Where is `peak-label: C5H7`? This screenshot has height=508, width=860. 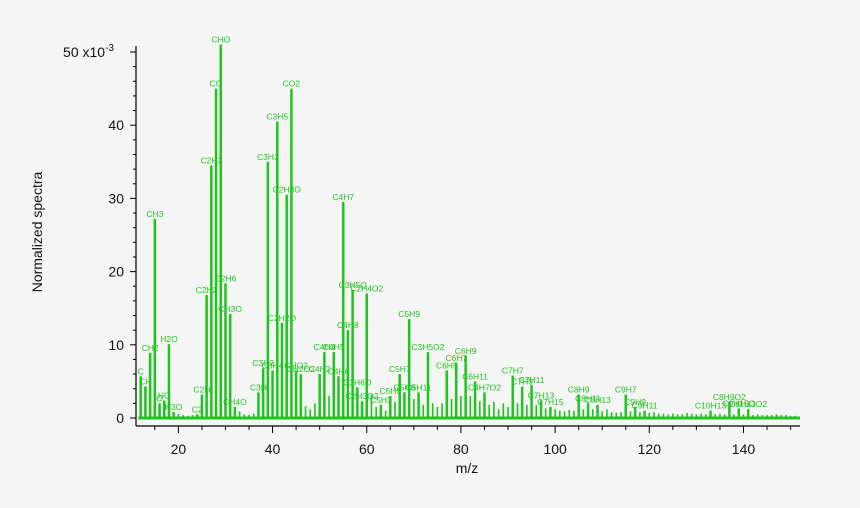
peak-label: C5H7 is located at coordinates (400, 369).